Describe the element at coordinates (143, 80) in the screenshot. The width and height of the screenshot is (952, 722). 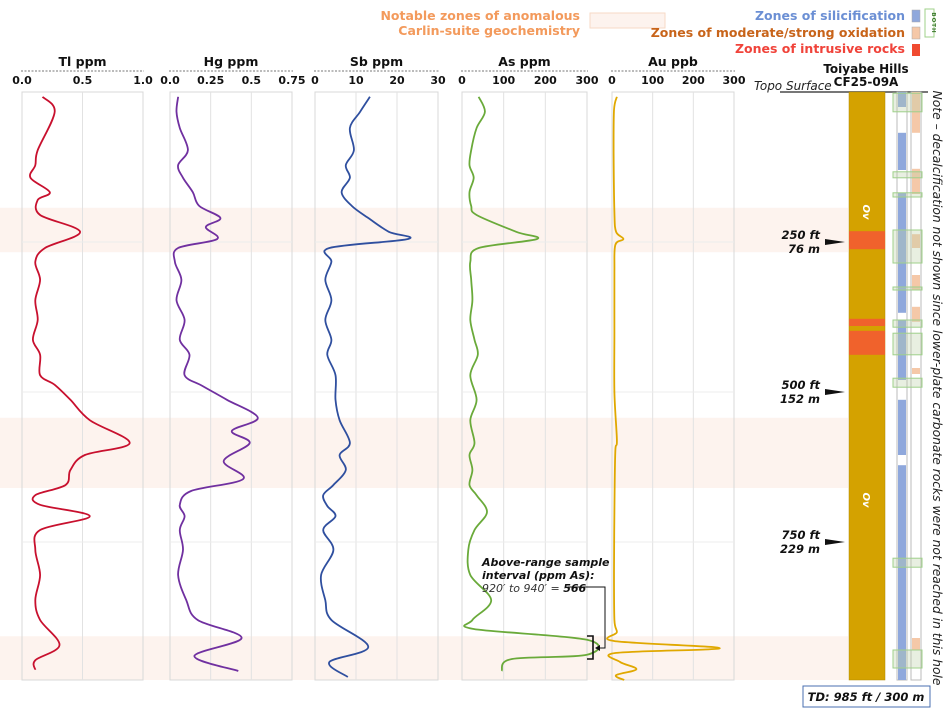
I see `tick-label: 1.0` at that location.